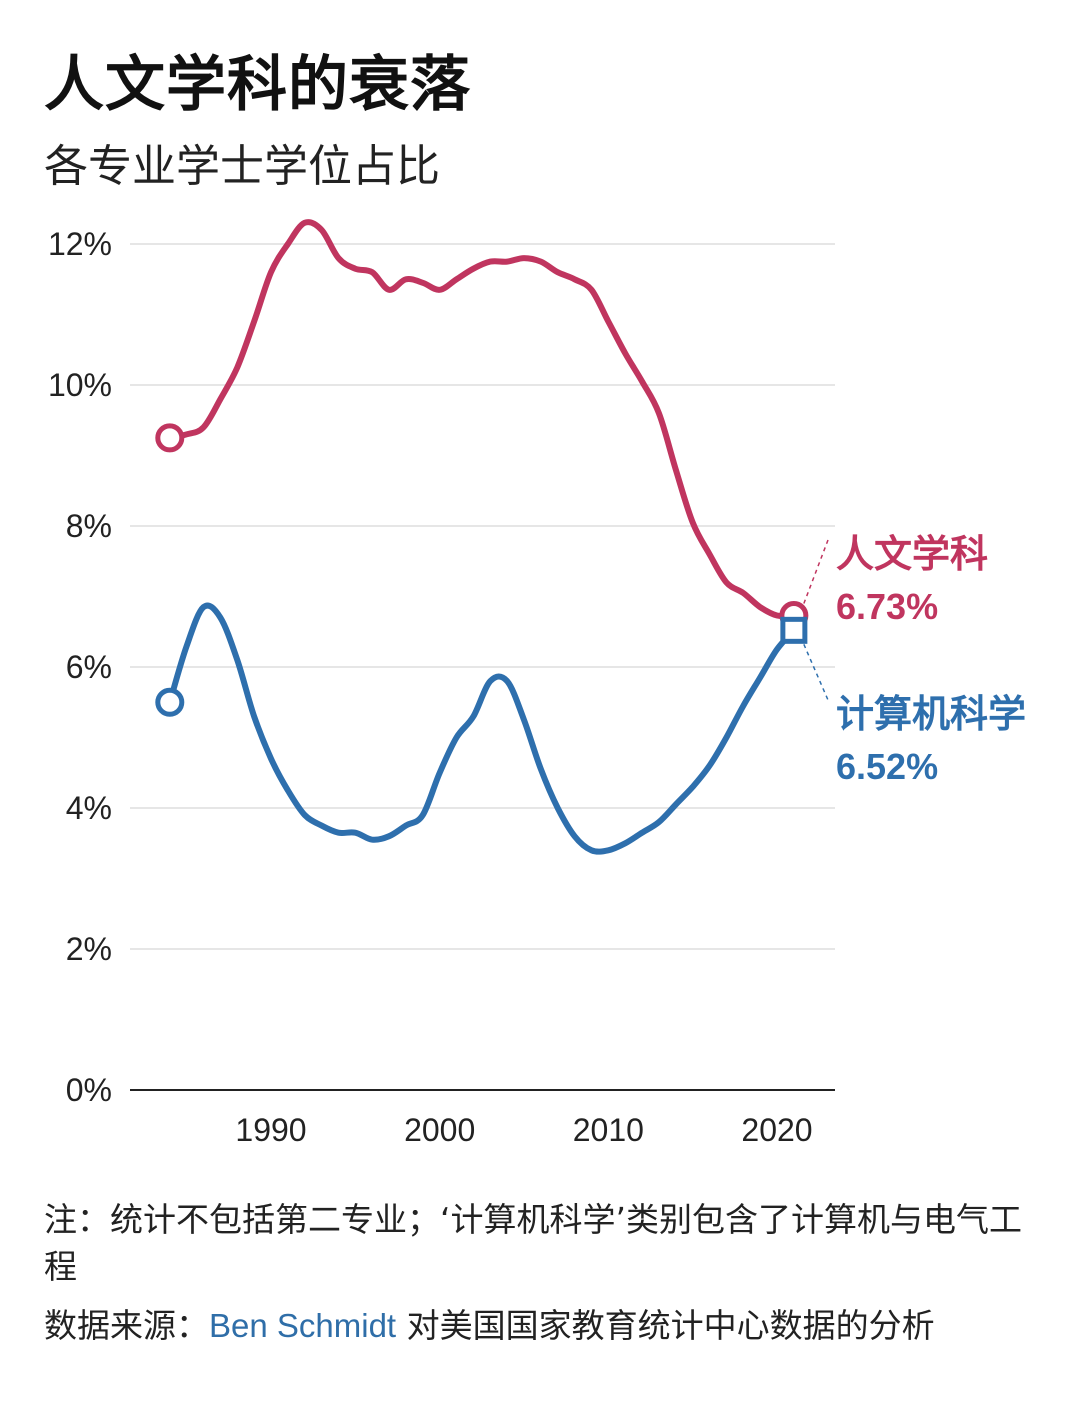 The height and width of the screenshot is (1411, 1080). Describe the element at coordinates (80, 244) in the screenshot. I see `y-tick-label: 12%` at that location.